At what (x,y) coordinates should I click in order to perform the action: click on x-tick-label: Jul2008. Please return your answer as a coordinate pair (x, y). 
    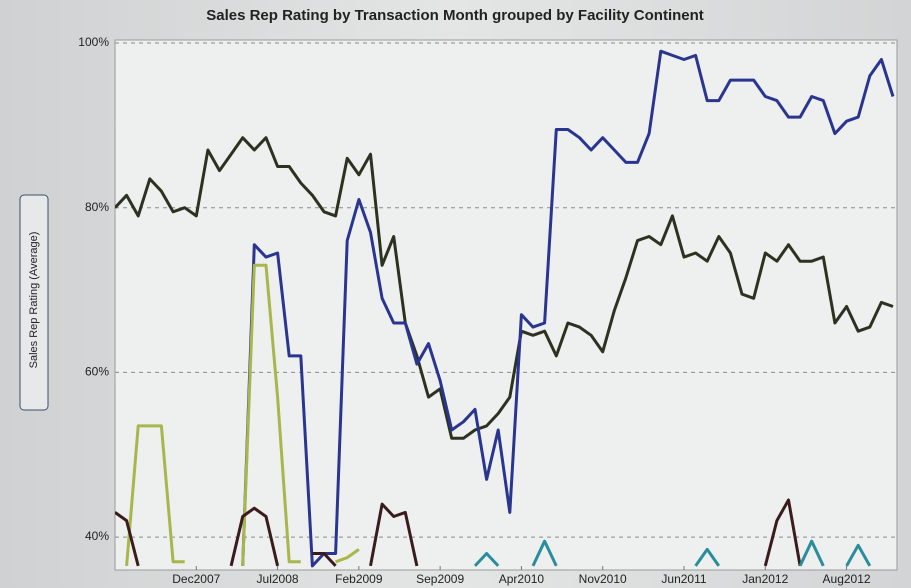
    Looking at the image, I should click on (278, 579).